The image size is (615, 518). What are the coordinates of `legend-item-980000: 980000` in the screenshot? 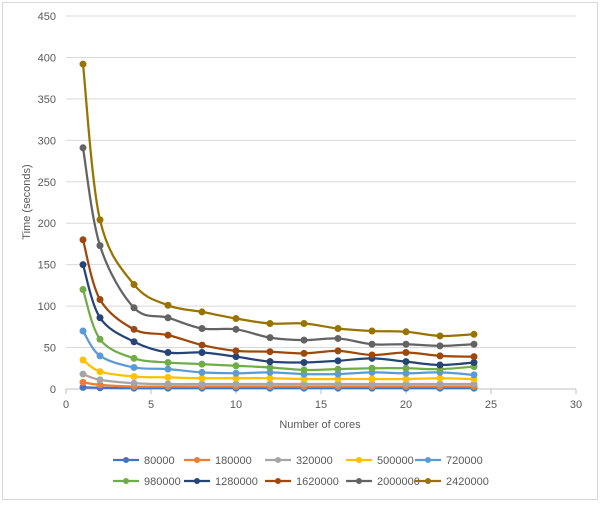 It's located at (147, 482).